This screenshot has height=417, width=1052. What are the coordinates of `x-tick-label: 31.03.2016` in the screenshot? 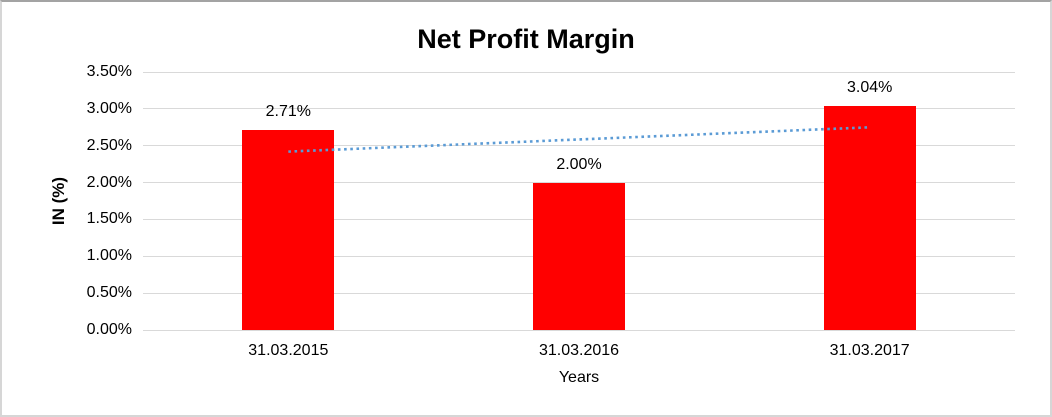 It's located at (579, 350).